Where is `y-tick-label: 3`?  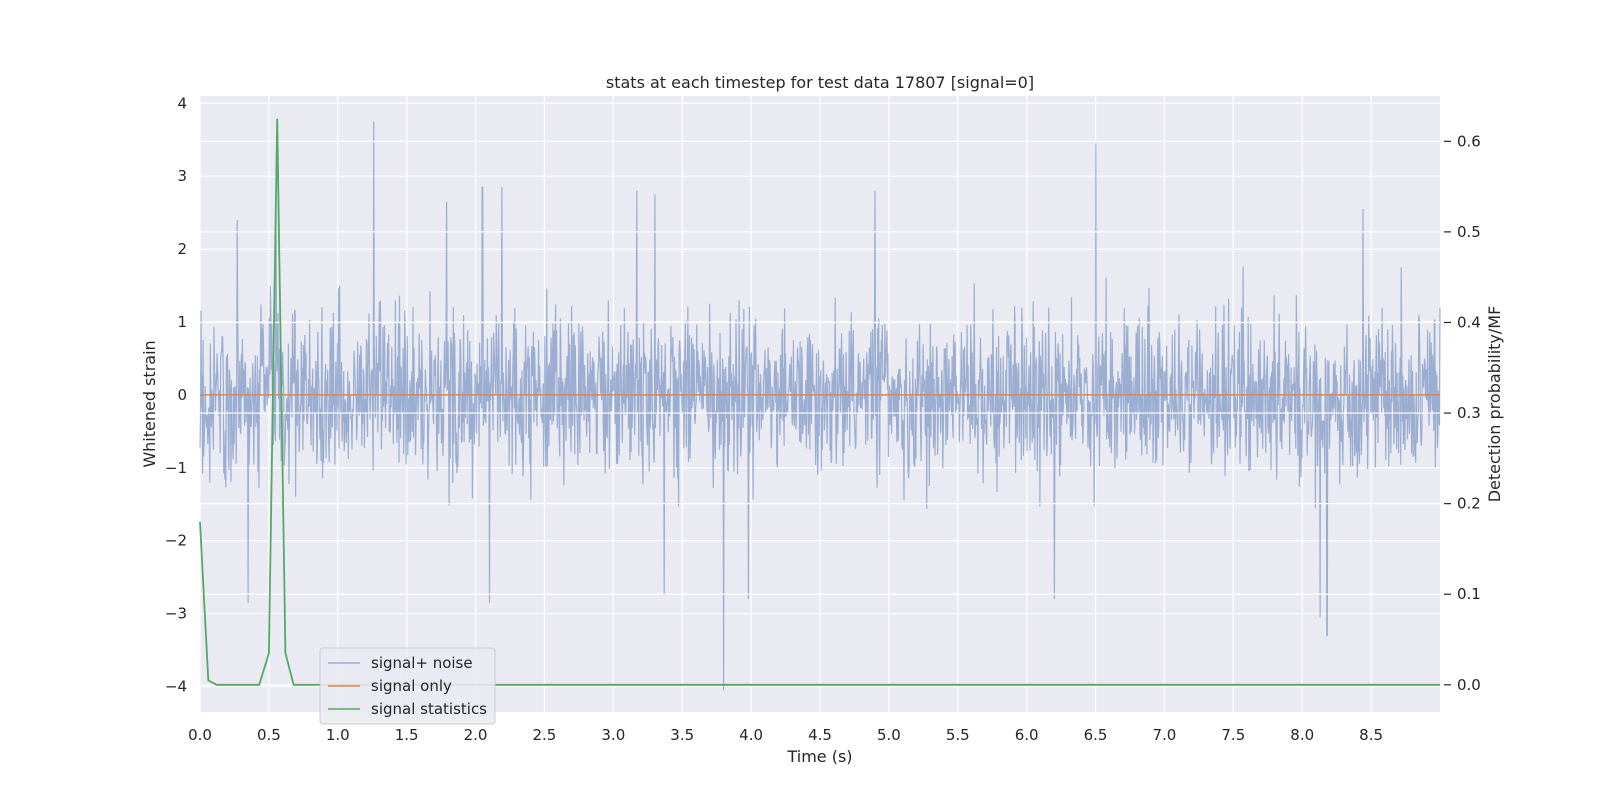 y-tick-label: 3 is located at coordinates (182, 176).